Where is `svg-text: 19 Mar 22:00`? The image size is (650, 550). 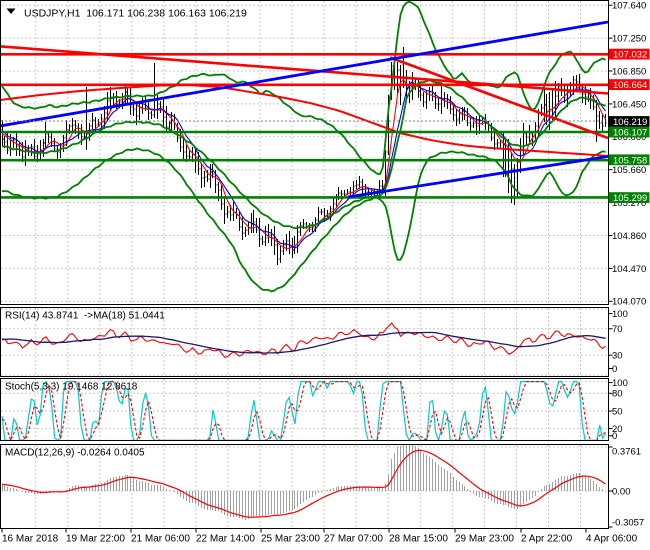
svg-text: 19 Mar 22:00 is located at coordinates (95, 539).